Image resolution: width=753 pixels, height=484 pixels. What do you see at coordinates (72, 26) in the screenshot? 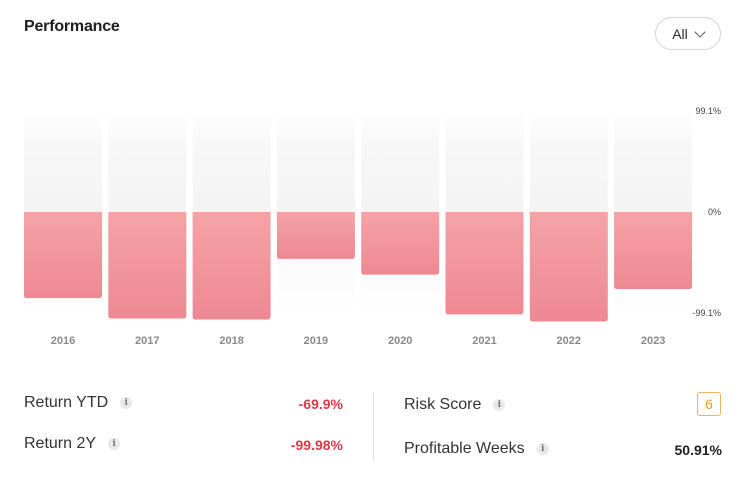
I see `page-title: Performance` at bounding box center [72, 26].